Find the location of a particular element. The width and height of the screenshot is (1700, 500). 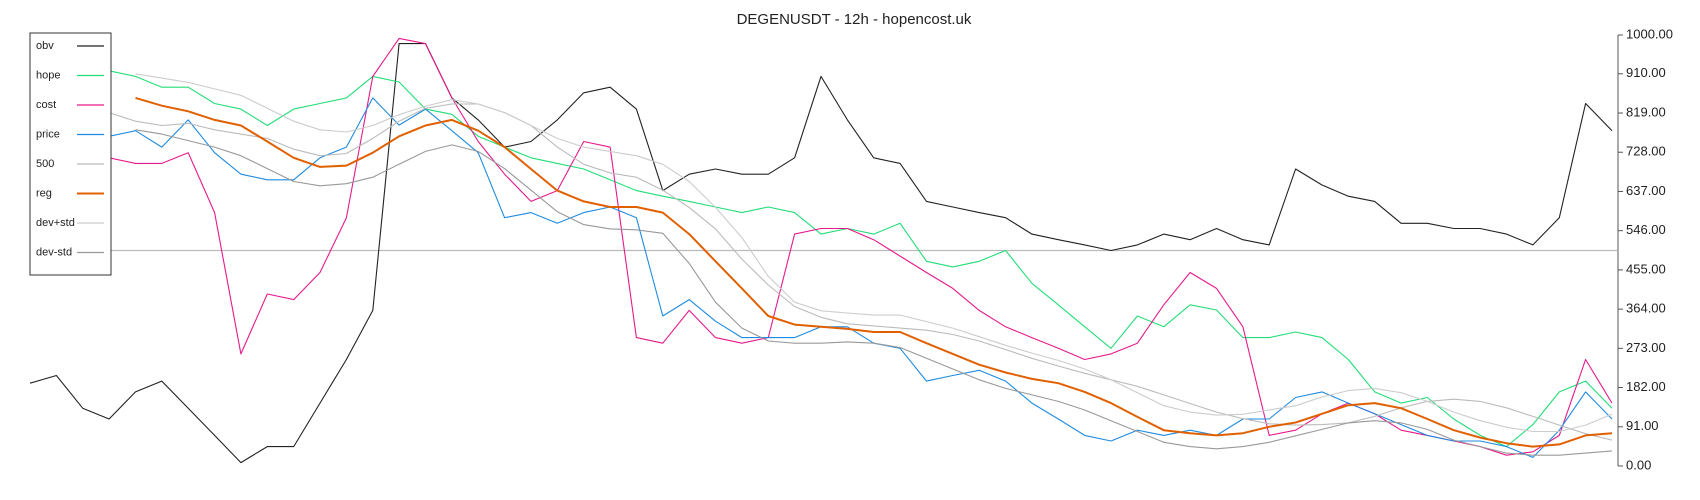

legend: obv hope cost price 500 reg dev+std dev-std is located at coordinates (70, 154).